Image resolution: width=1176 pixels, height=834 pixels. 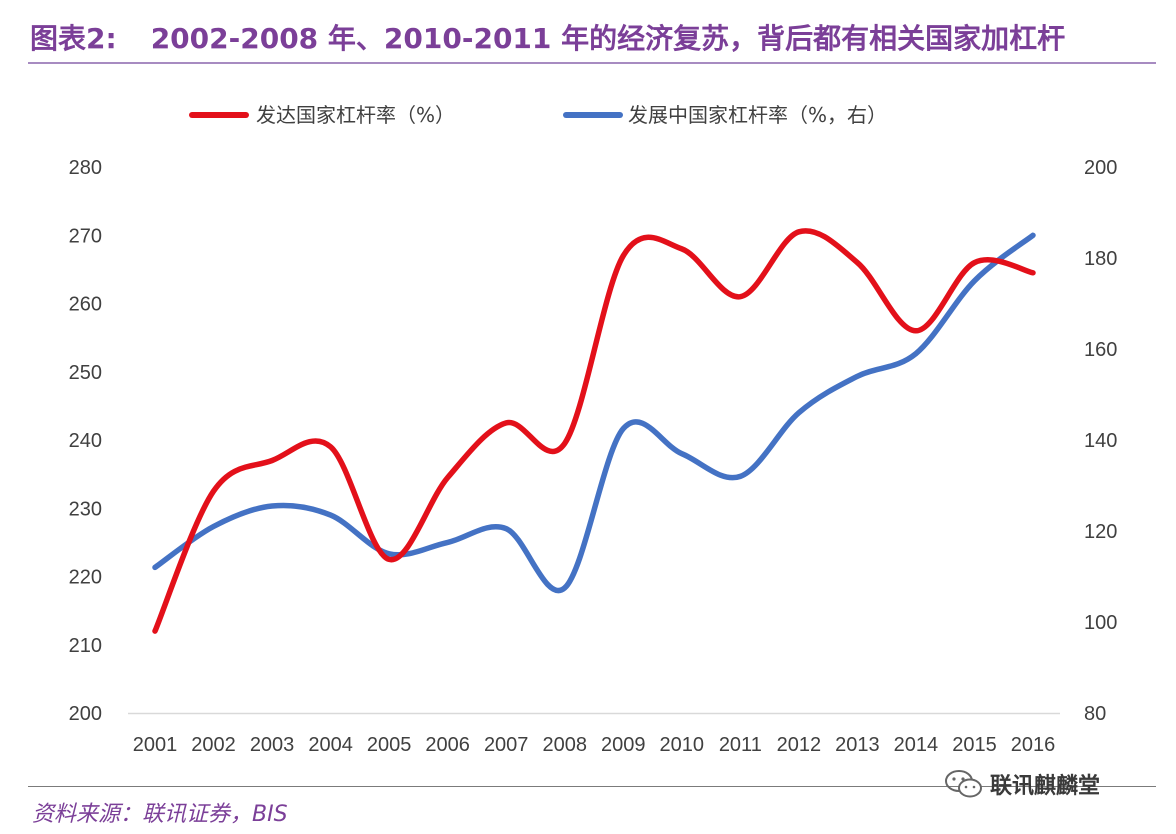 I want to click on x-tick-label: 2008, so click(x=564, y=745).